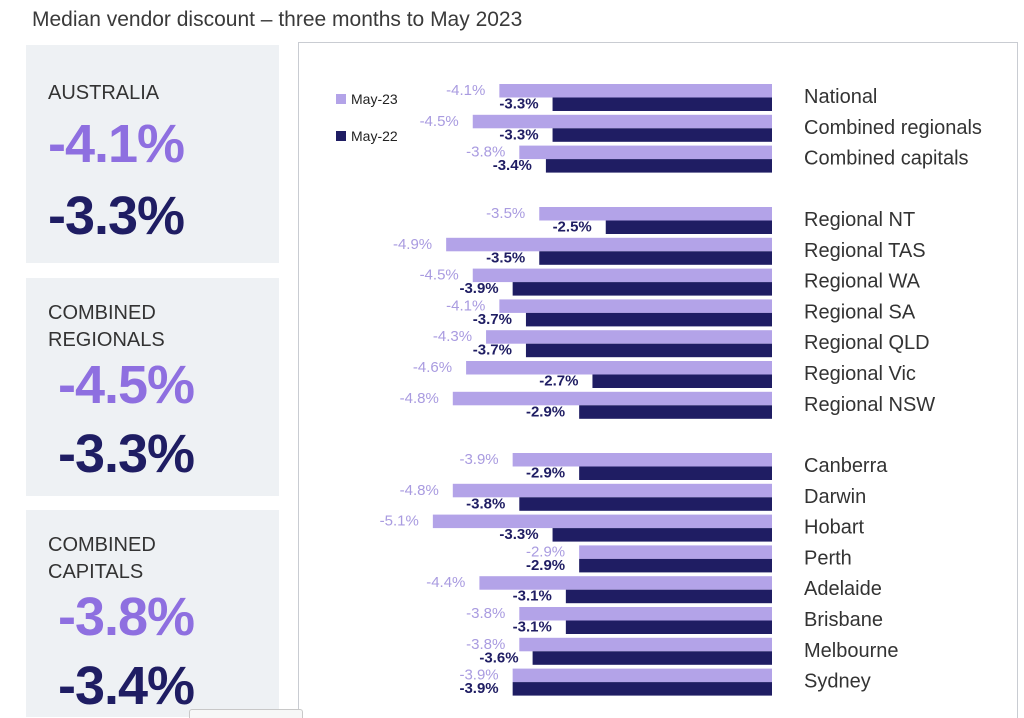 The image size is (1024, 718). What do you see at coordinates (512, 165) in the screenshot?
I see `value-label-may22: -3.4%` at bounding box center [512, 165].